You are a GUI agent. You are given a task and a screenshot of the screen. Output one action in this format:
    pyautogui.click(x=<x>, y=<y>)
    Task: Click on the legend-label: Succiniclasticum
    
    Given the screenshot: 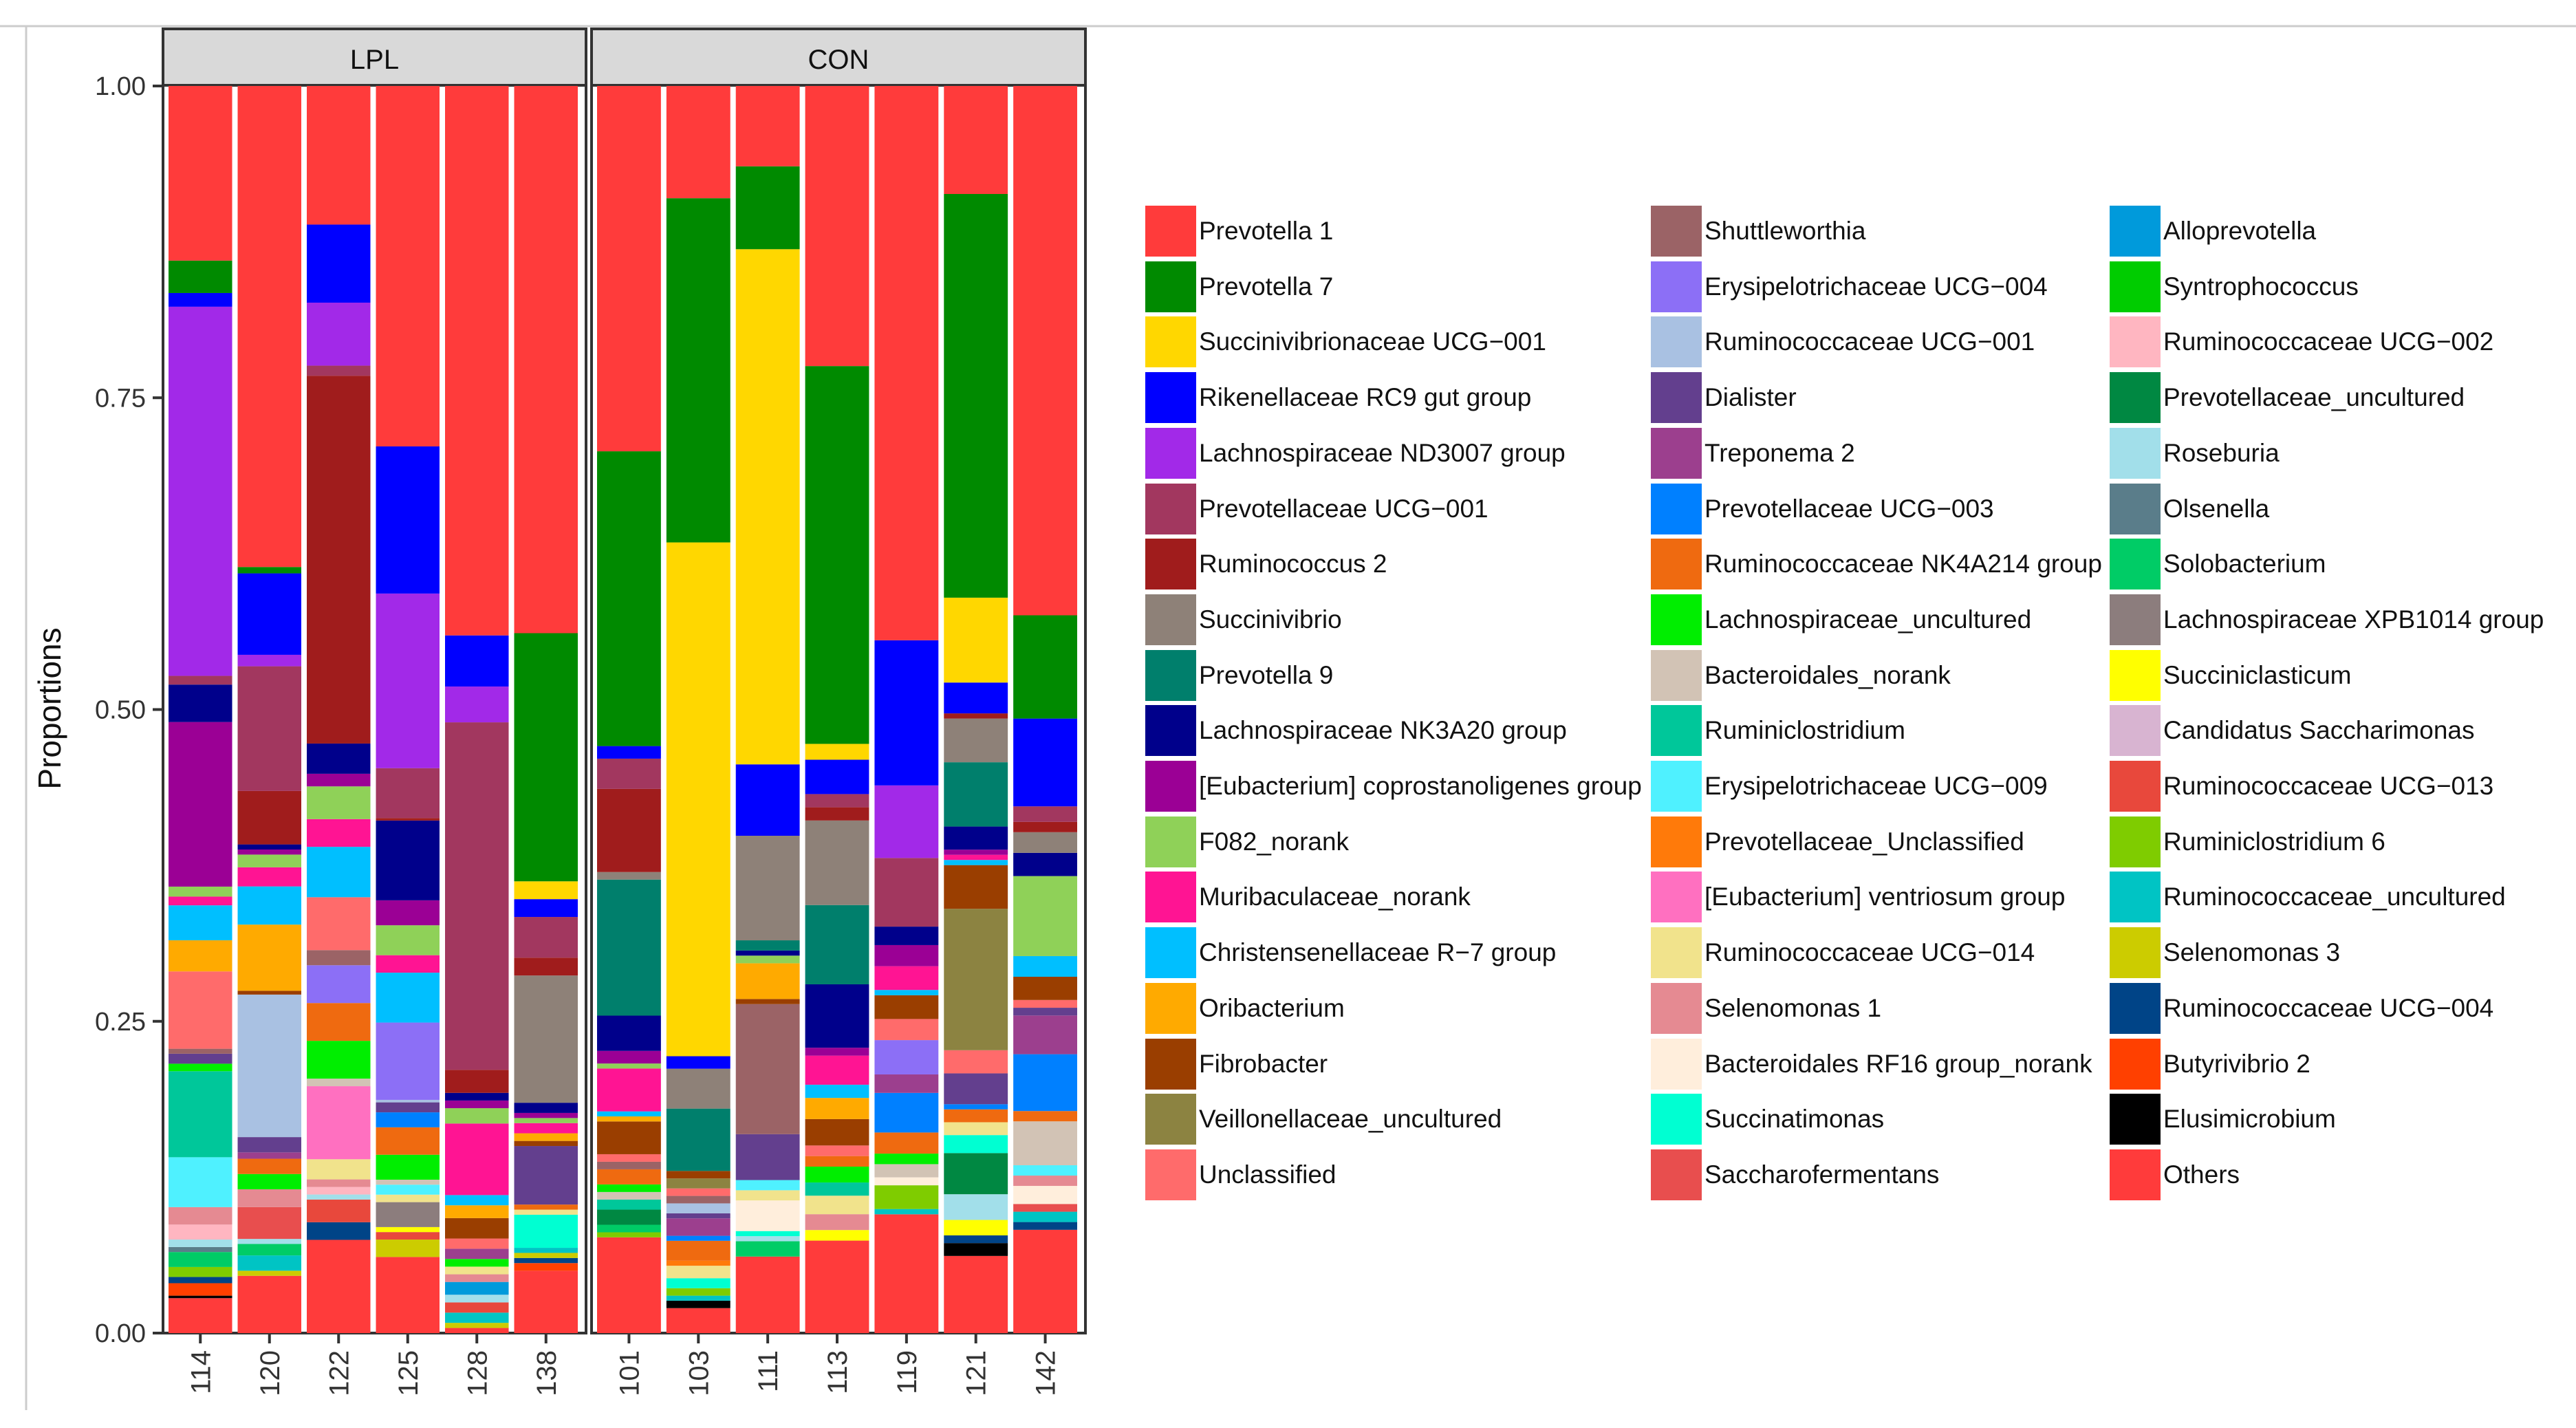 What is the action you would take?
    pyautogui.click(x=2257, y=674)
    